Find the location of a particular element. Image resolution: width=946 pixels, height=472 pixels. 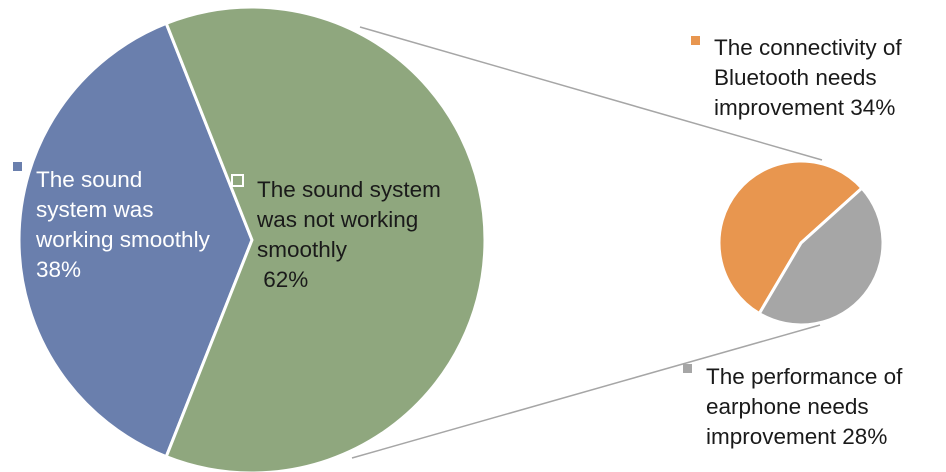

slice-bluetooth-connectivity is located at coordinates (790, 237).